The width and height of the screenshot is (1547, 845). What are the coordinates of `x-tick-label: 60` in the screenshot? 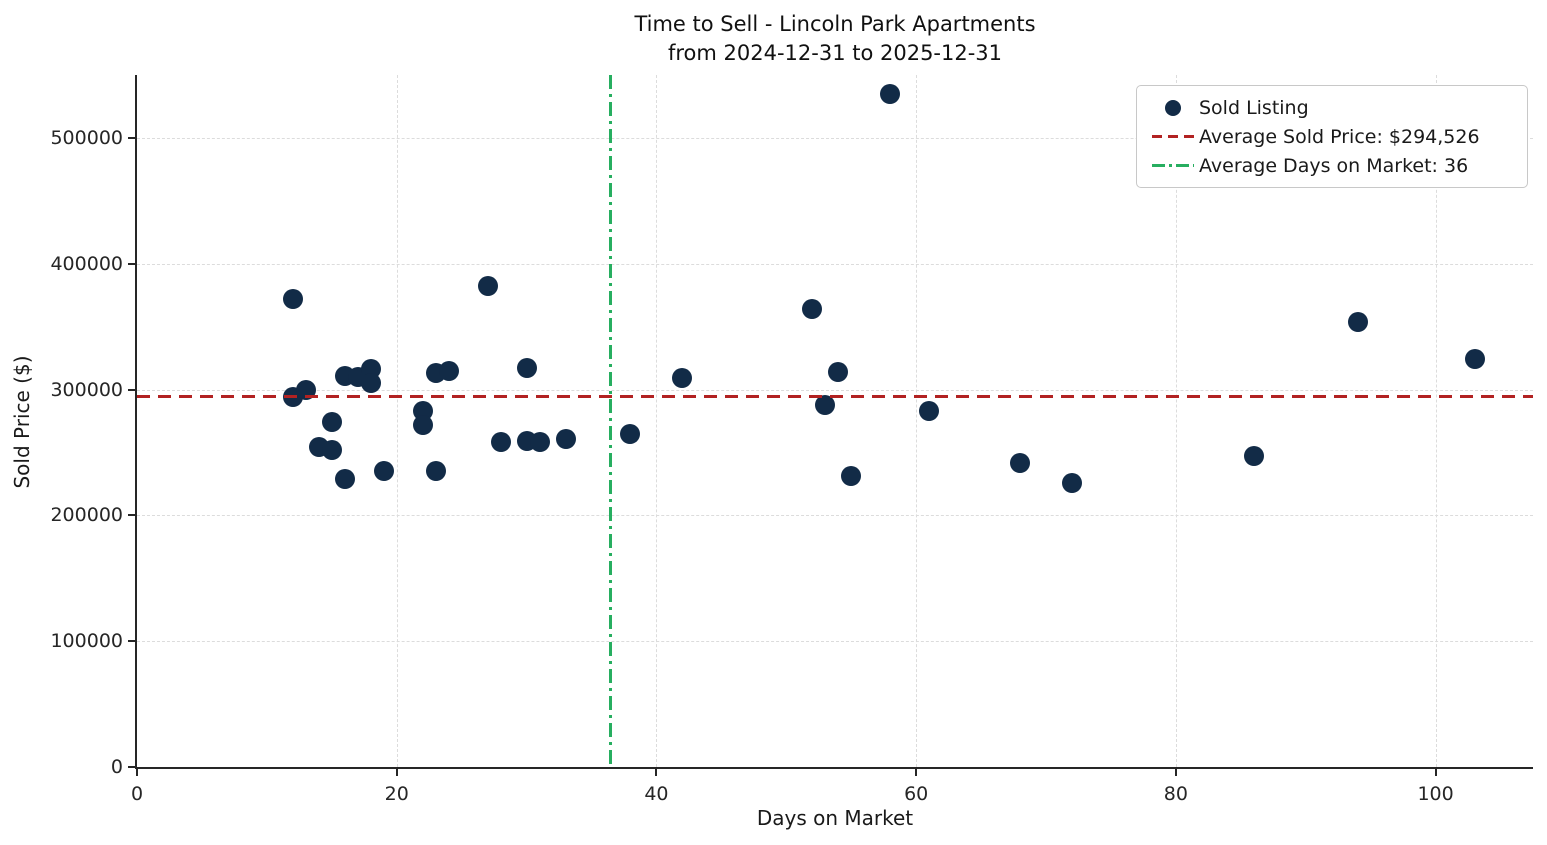 It's located at (916, 794).